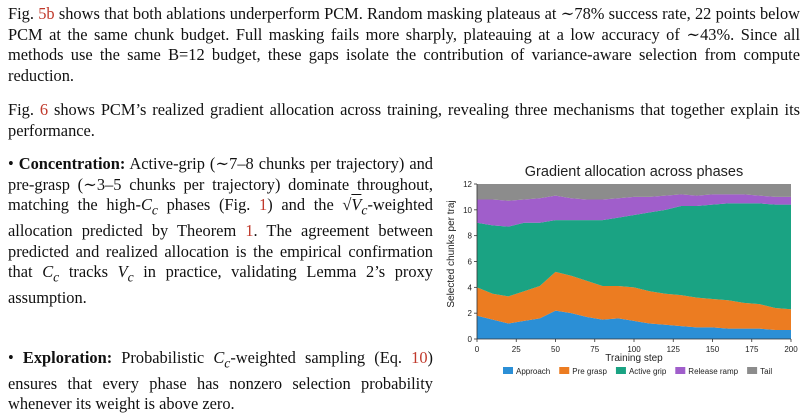 The image size is (807, 415). What do you see at coordinates (470, 339) in the screenshot?
I see `y-tick-label: 0` at bounding box center [470, 339].